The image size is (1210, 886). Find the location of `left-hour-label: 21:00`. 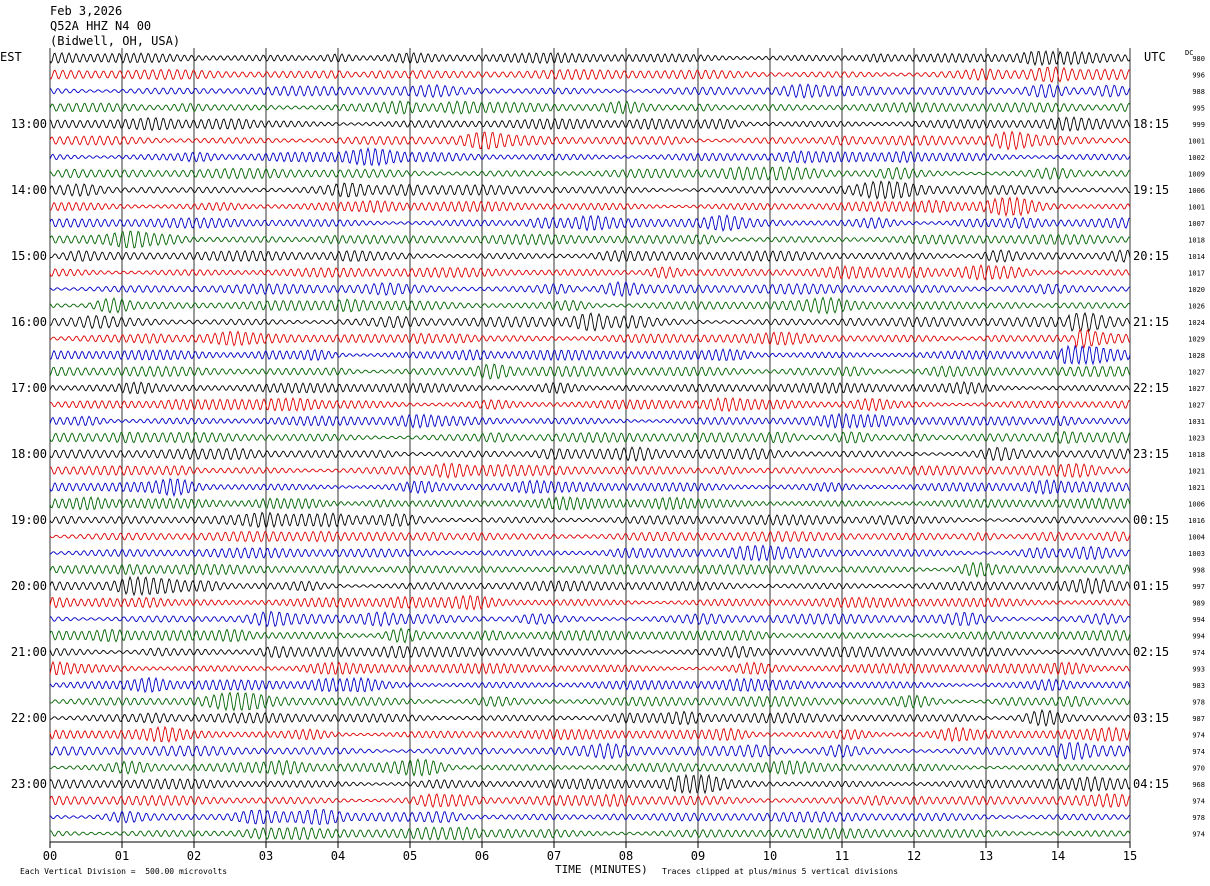

left-hour-label: 21:00 is located at coordinates (29, 652).